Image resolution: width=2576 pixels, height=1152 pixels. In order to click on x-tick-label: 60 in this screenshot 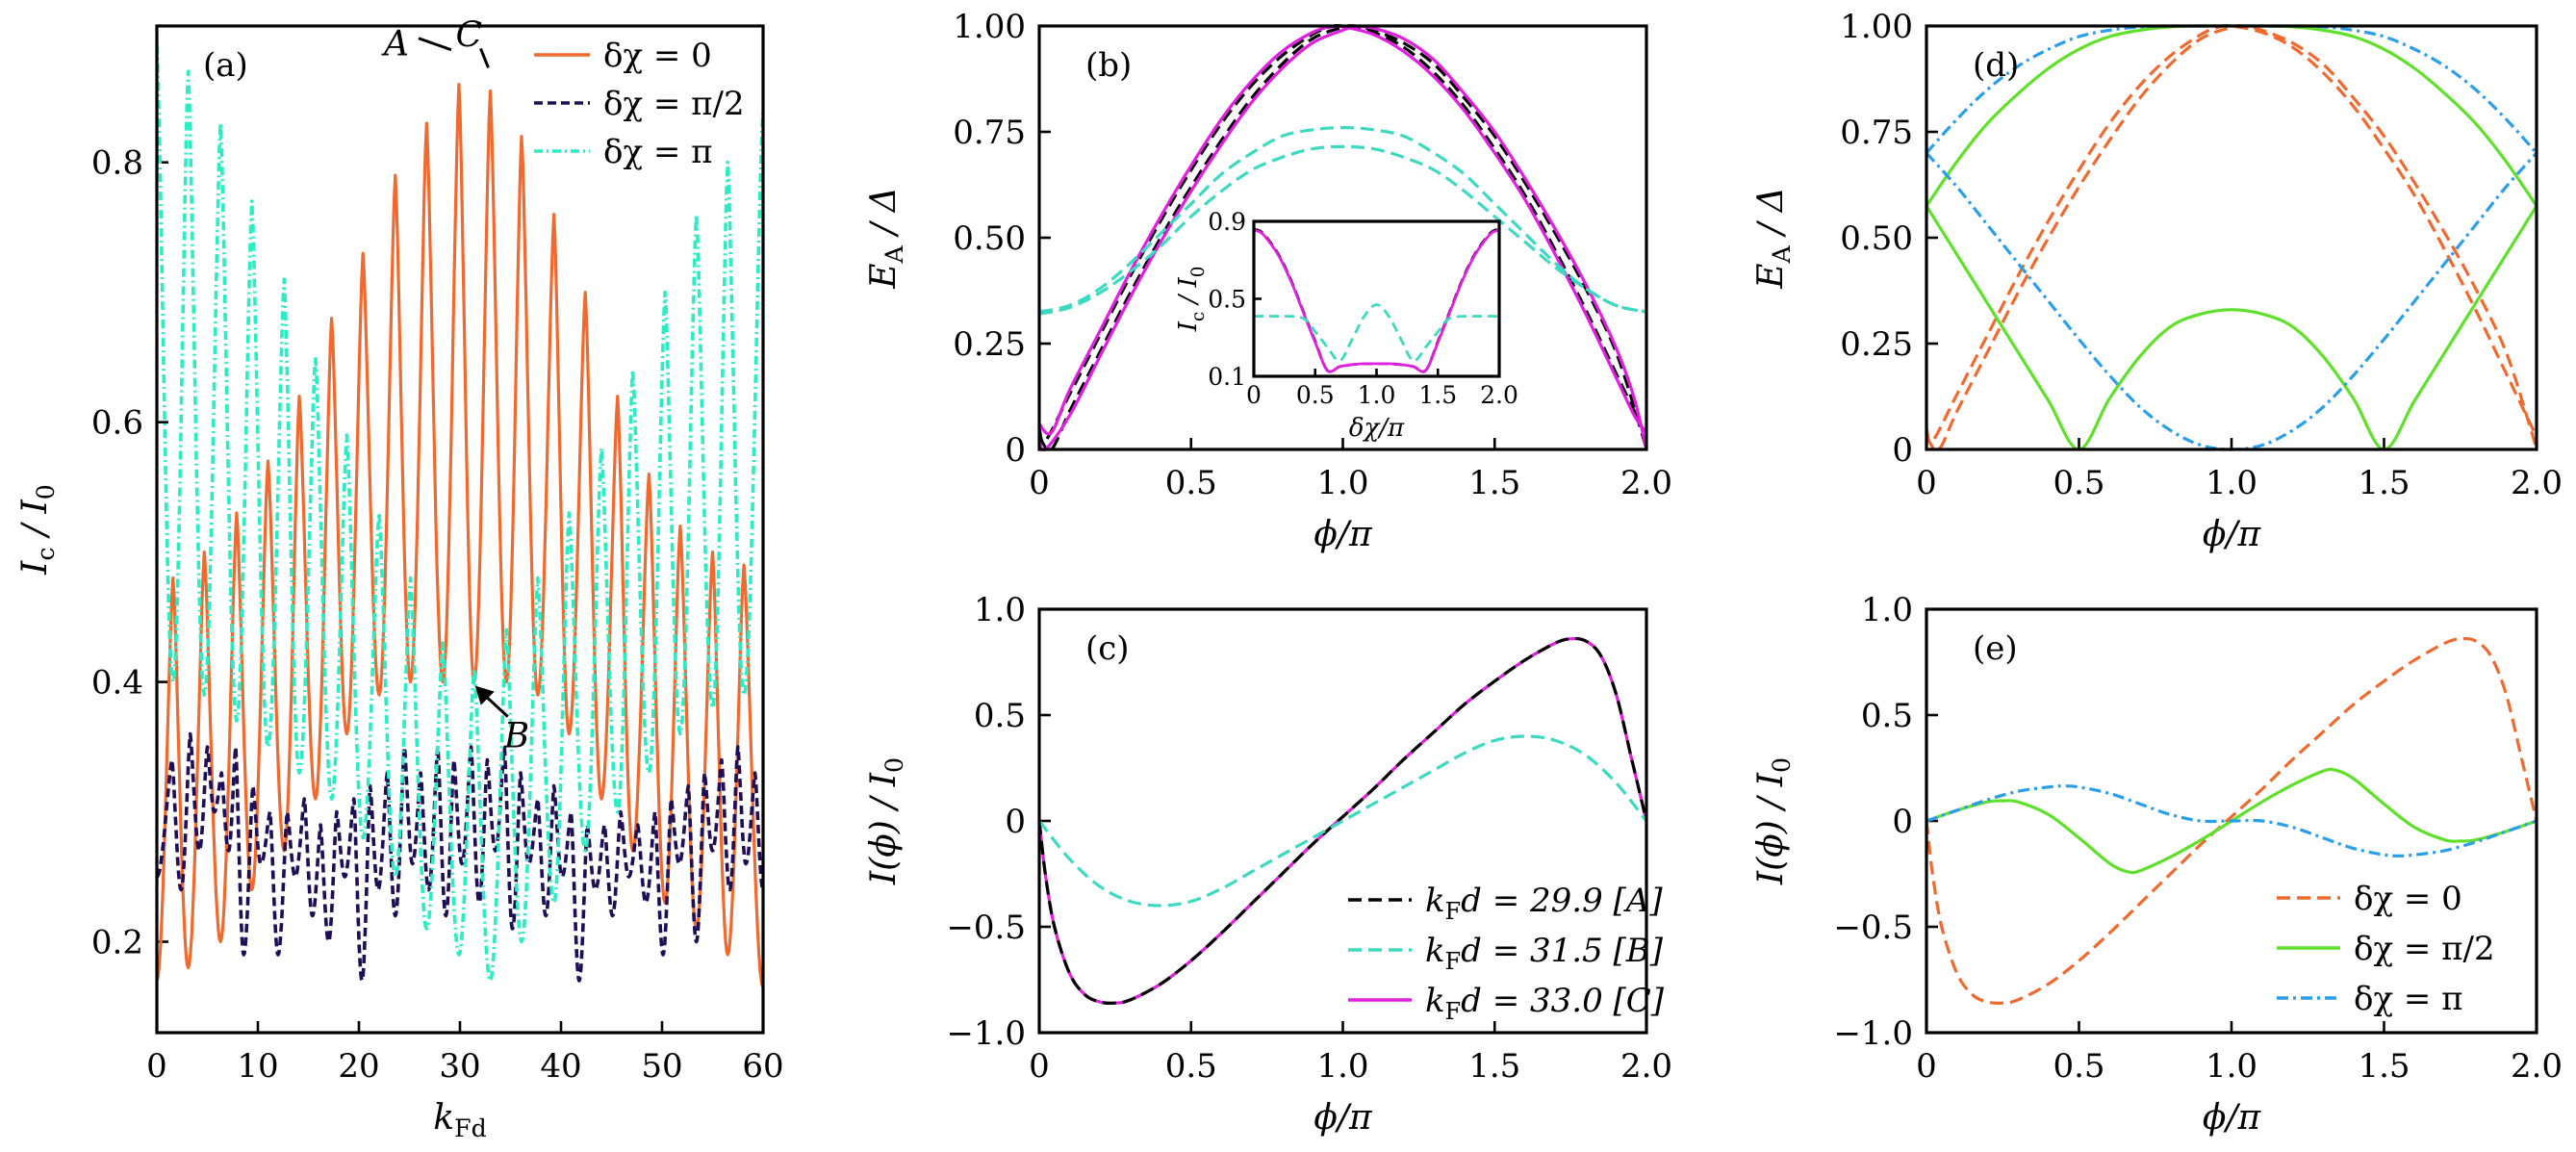, I will do `click(762, 1066)`.